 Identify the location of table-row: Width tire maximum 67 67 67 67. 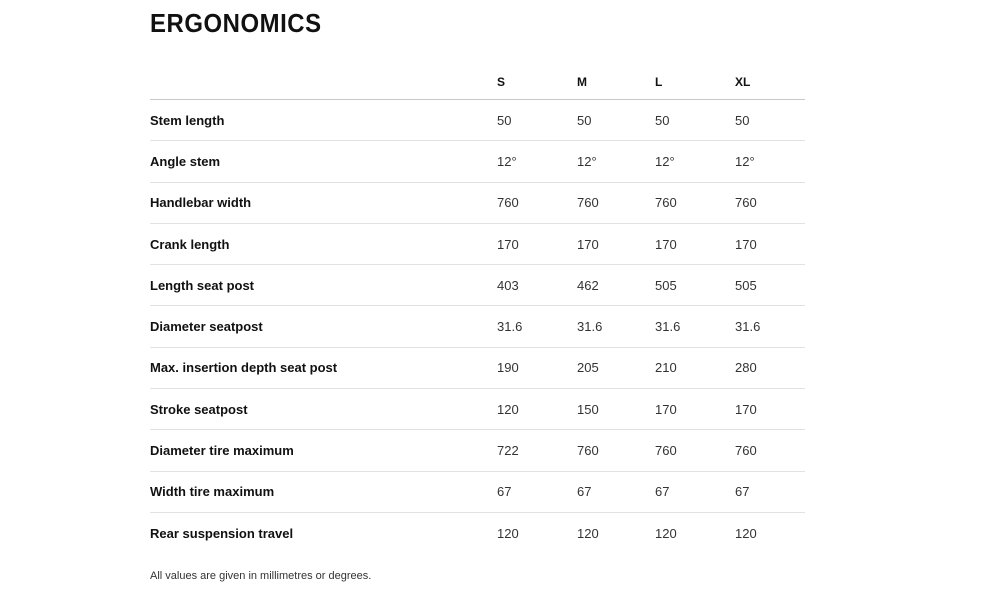
(477, 492).